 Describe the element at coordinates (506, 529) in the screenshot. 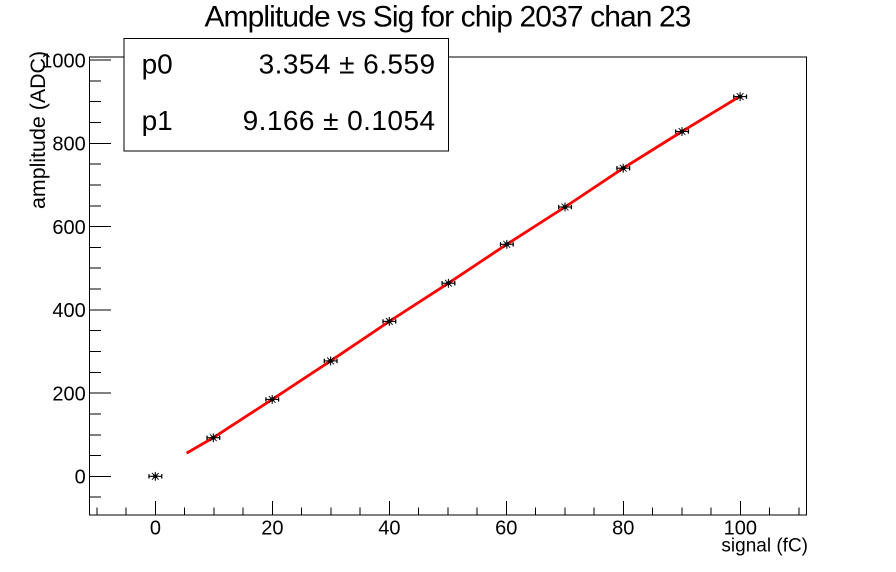

I see `svg-text: 60` at that location.